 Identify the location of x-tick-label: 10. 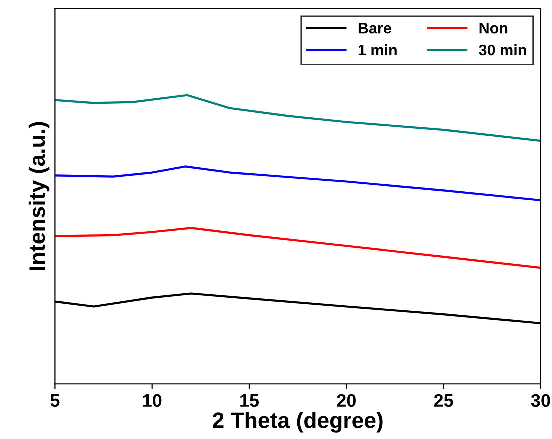
(152, 401).